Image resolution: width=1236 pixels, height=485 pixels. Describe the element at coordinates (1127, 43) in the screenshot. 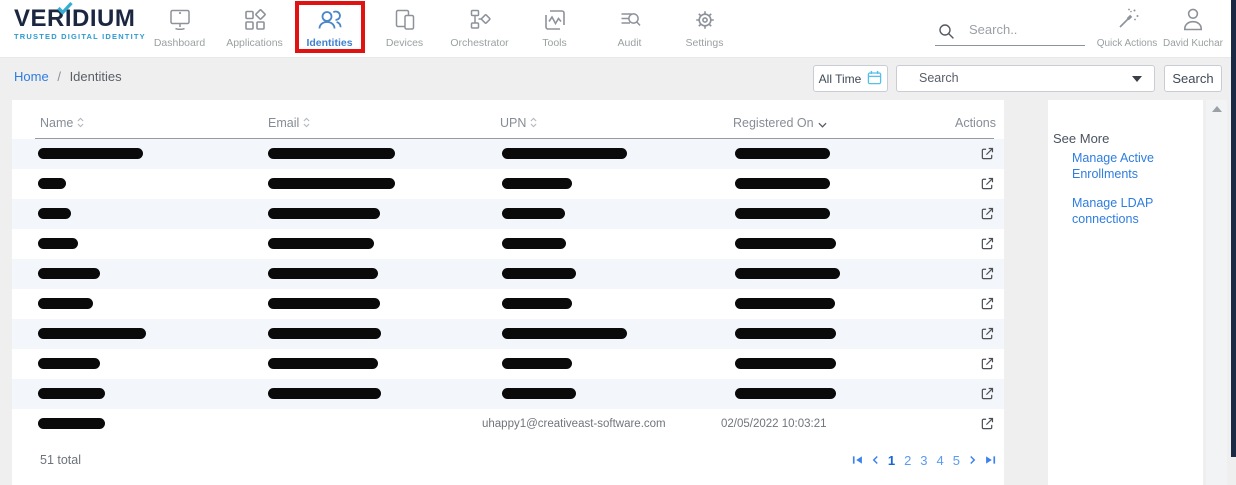

I see `quick-actions-label: Quick Actions` at that location.